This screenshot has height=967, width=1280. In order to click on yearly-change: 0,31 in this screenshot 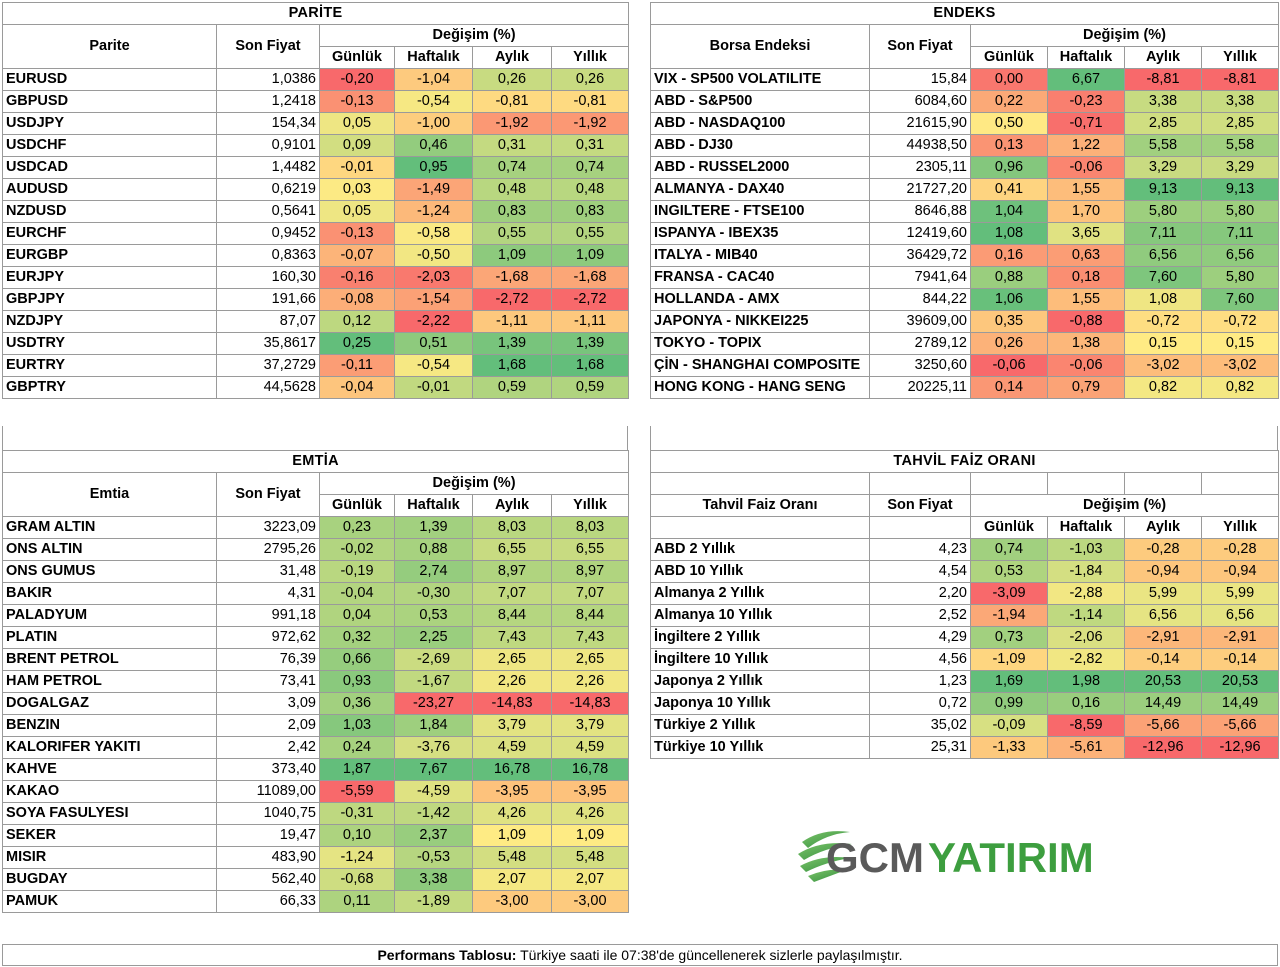, I will do `click(590, 145)`.